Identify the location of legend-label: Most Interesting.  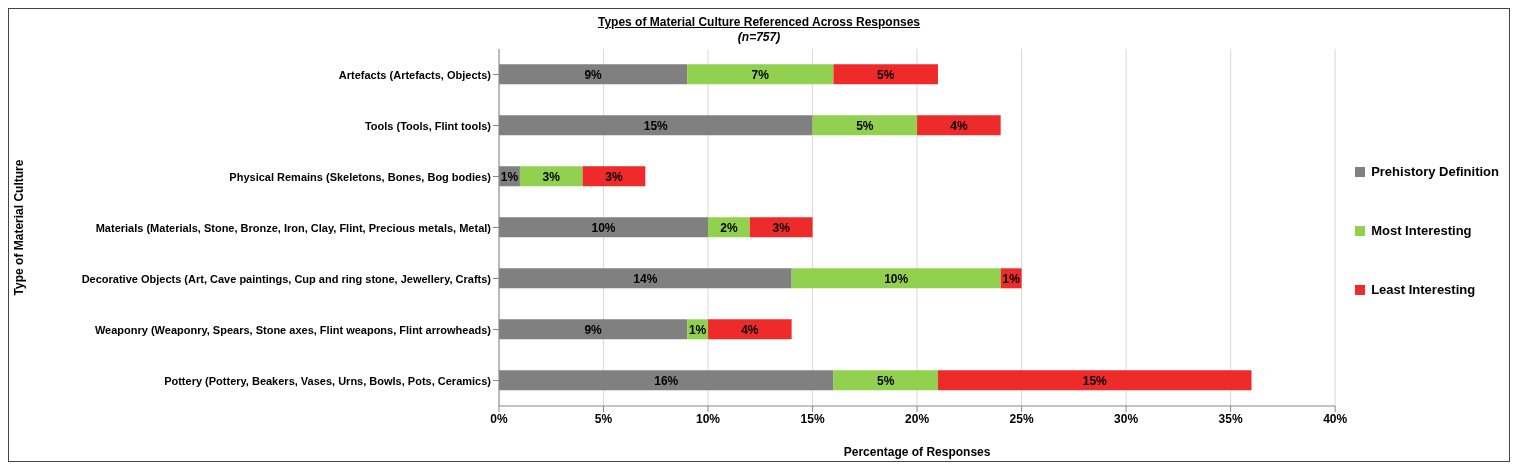
(1421, 230).